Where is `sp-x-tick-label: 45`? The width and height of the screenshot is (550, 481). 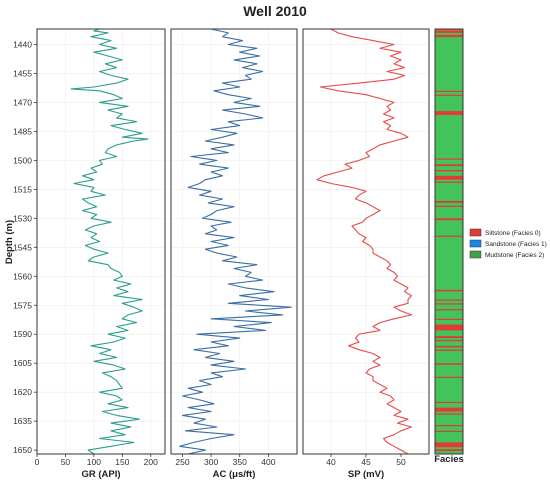 sp-x-tick-label: 45 is located at coordinates (366, 462).